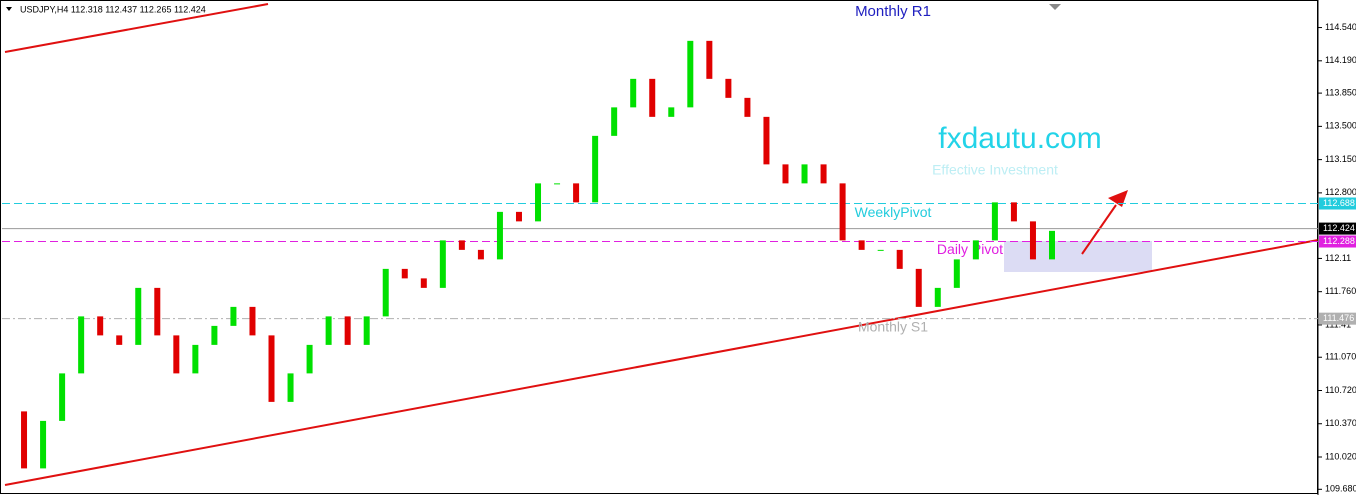  Describe the element at coordinates (1340, 291) in the screenshot. I see `y-tick-label: 111.760` at that location.